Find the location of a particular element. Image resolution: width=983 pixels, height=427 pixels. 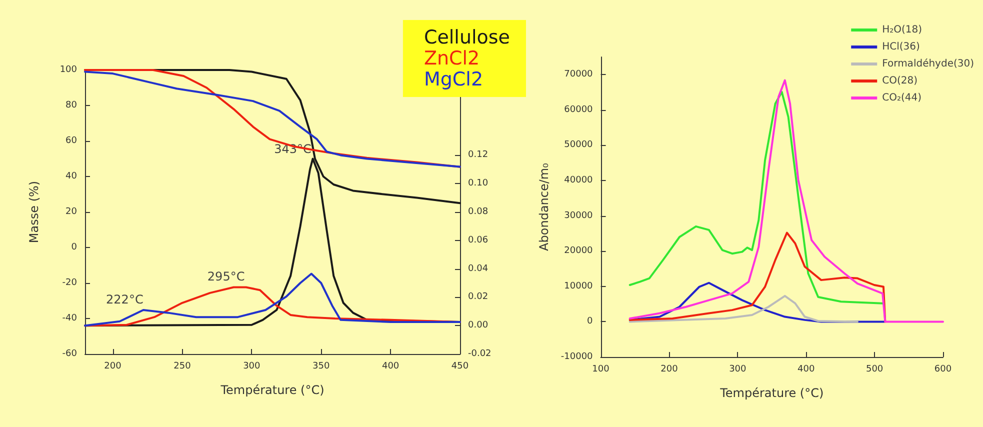

y2-tick-label: 0.02 is located at coordinates (478, 297).